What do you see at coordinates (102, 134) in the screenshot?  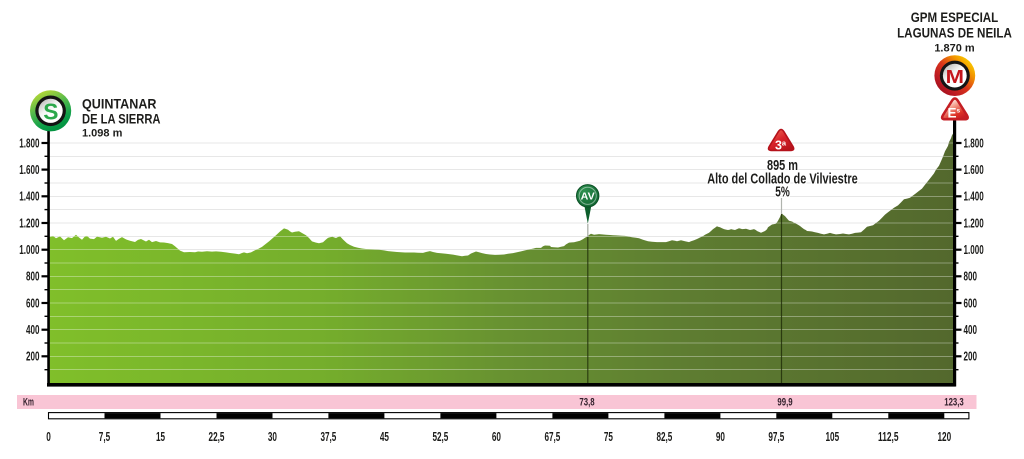 I see `svg-text: 1.098 m` at bounding box center [102, 134].